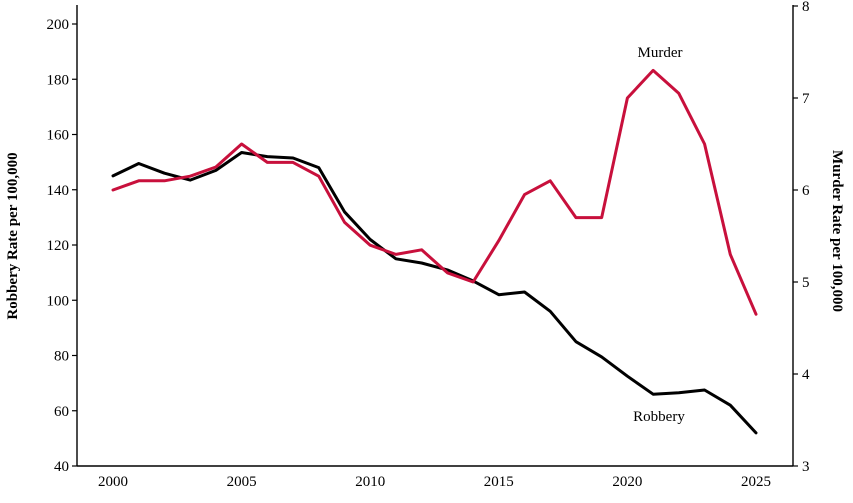 Image resolution: width=853 pixels, height=503 pixels. What do you see at coordinates (756, 482) in the screenshot?
I see `x-tick-label: 2025` at bounding box center [756, 482].